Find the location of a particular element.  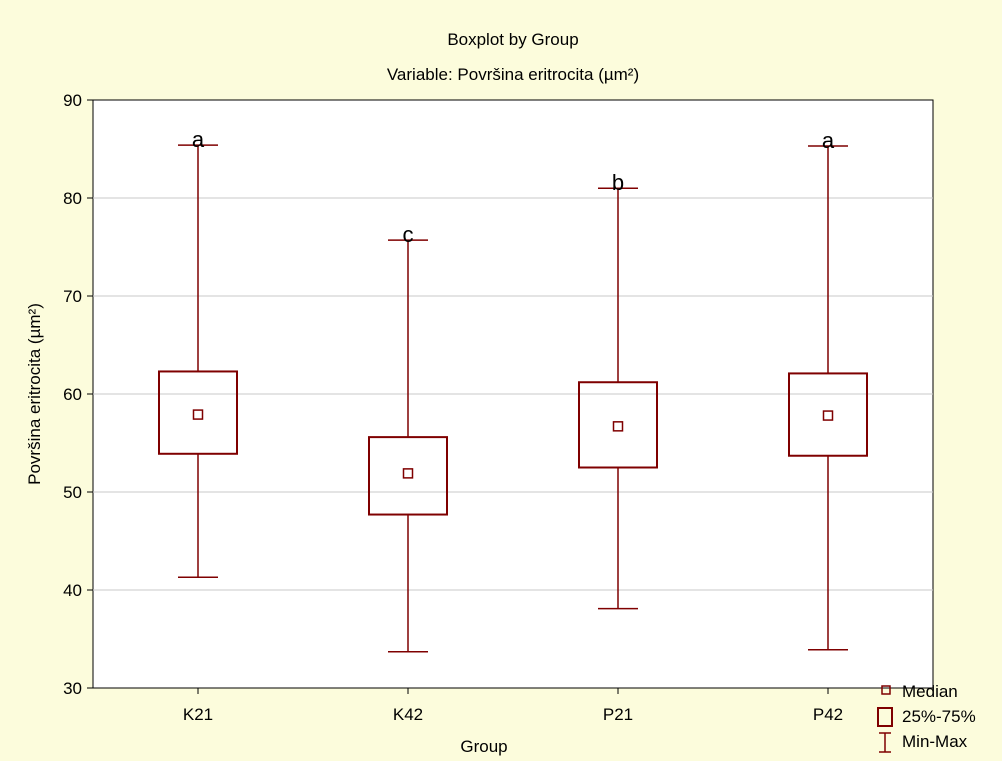

significance-letter: b is located at coordinates (618, 182).